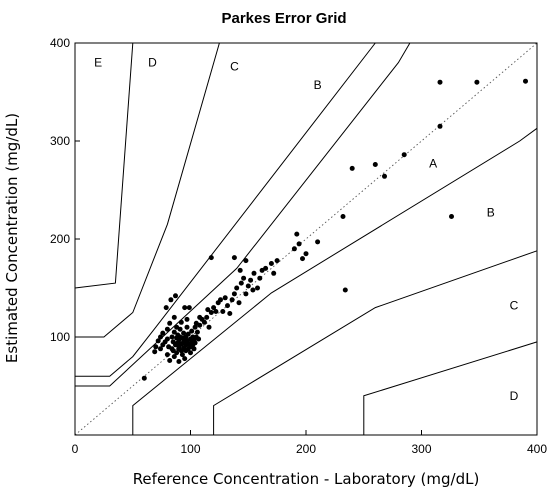 This screenshot has width=550, height=496. What do you see at coordinates (65, 190) in the screenshot?
I see `y-axis-ticks: 100 200 300 400` at bounding box center [65, 190].